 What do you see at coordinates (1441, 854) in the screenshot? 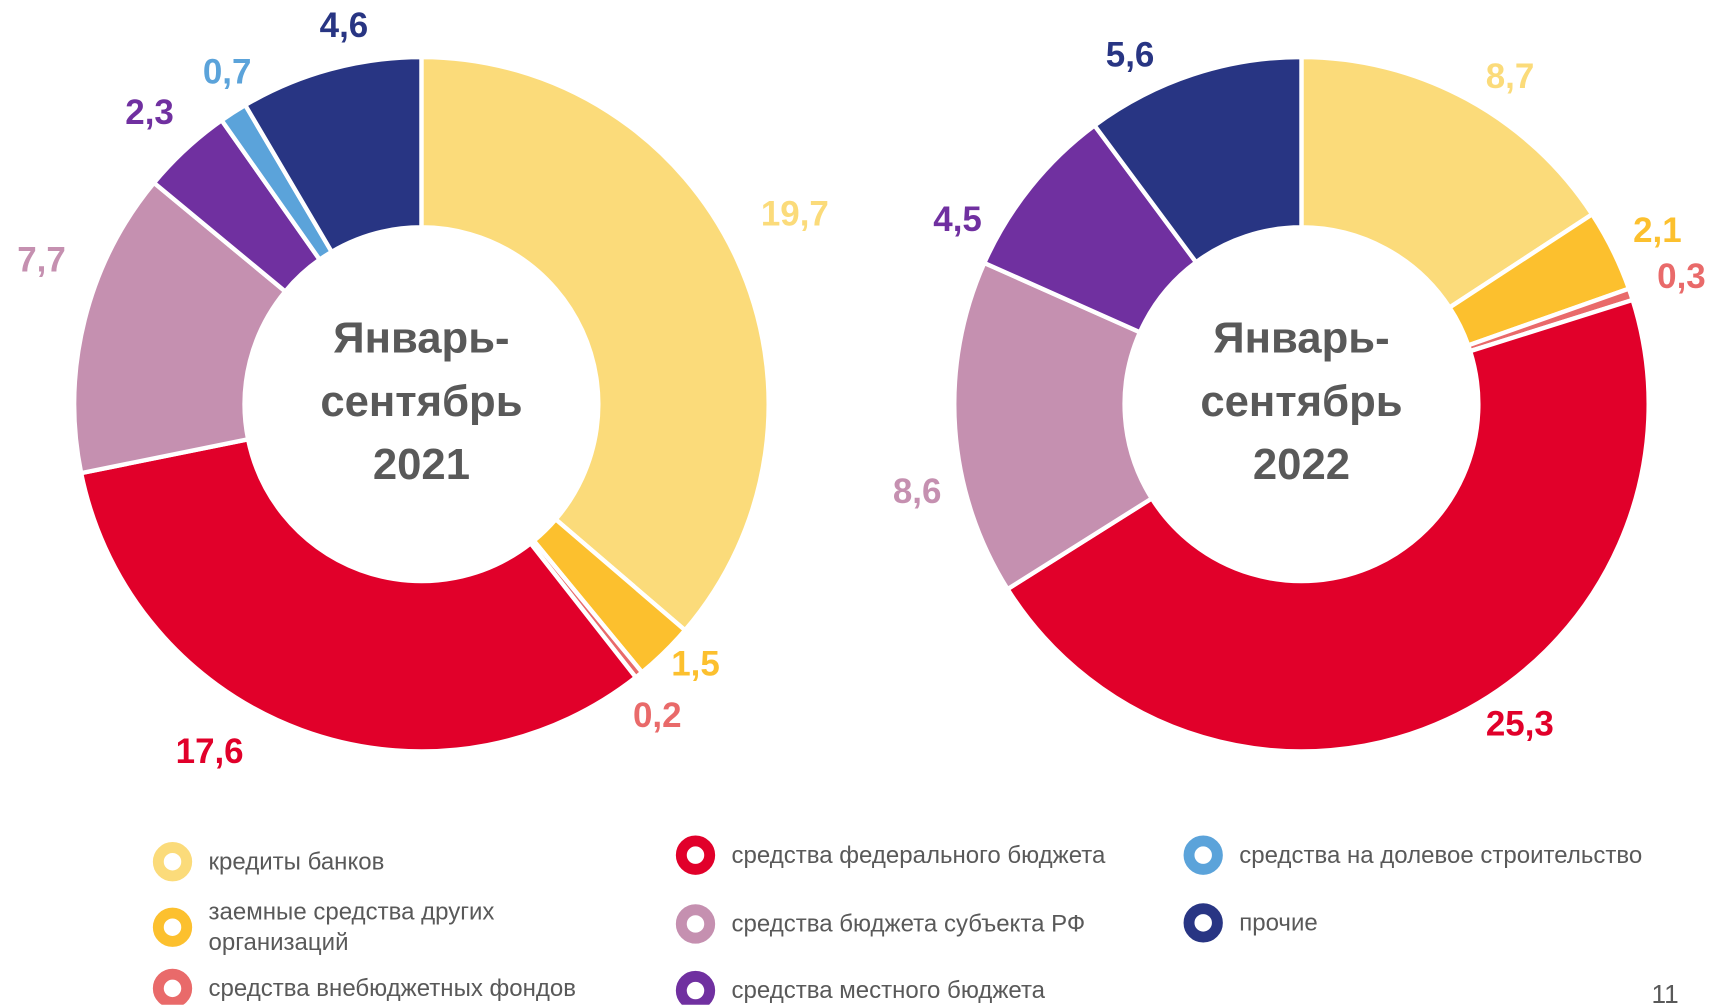
I see `legend-label: средства на долевое строительство` at bounding box center [1441, 854].